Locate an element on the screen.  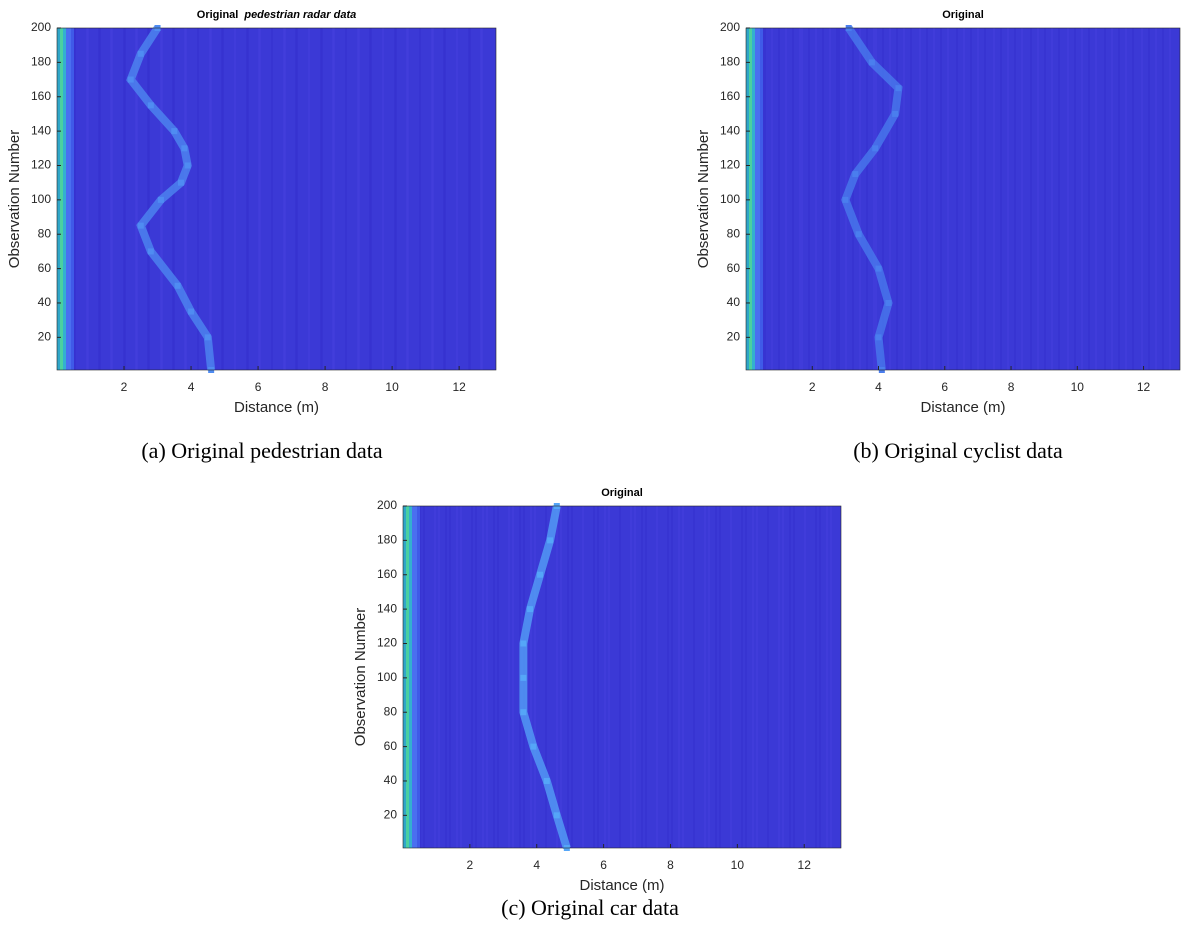
title-main: Original is located at coordinates (622, 493).